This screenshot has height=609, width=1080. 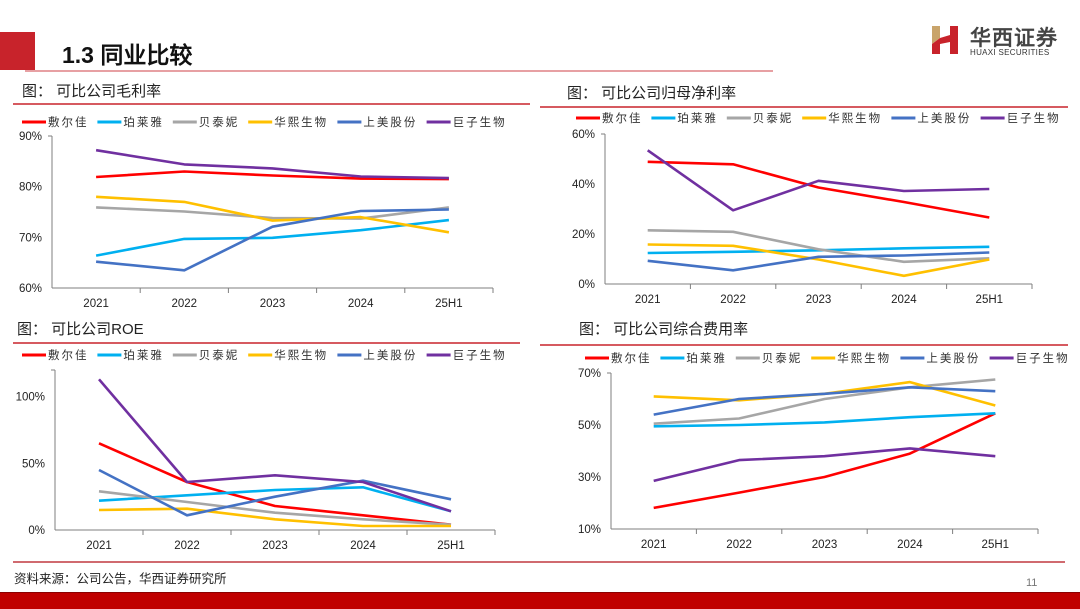 I want to click on title-accent-block, so click(x=17, y=51).